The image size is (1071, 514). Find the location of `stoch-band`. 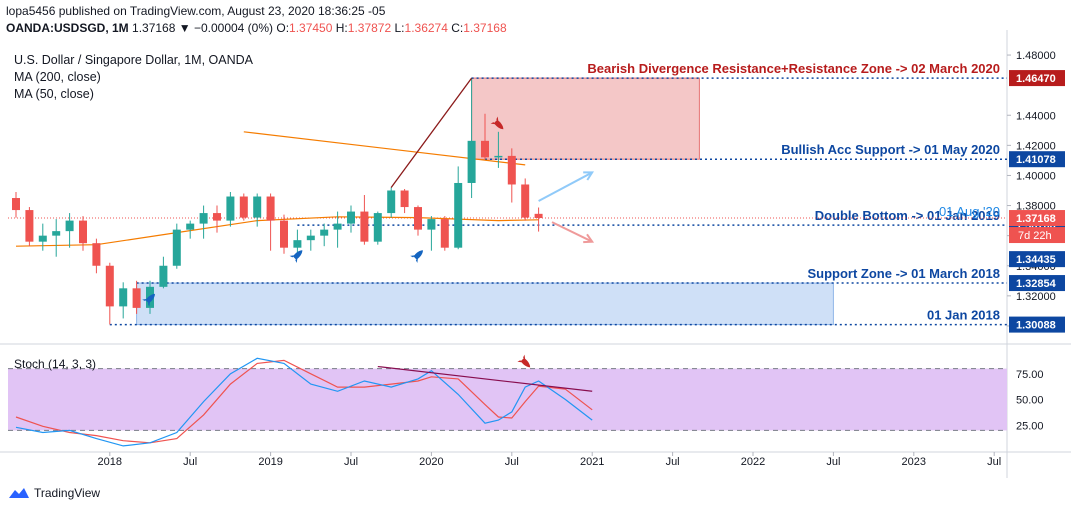

stoch-band is located at coordinates (507, 399).